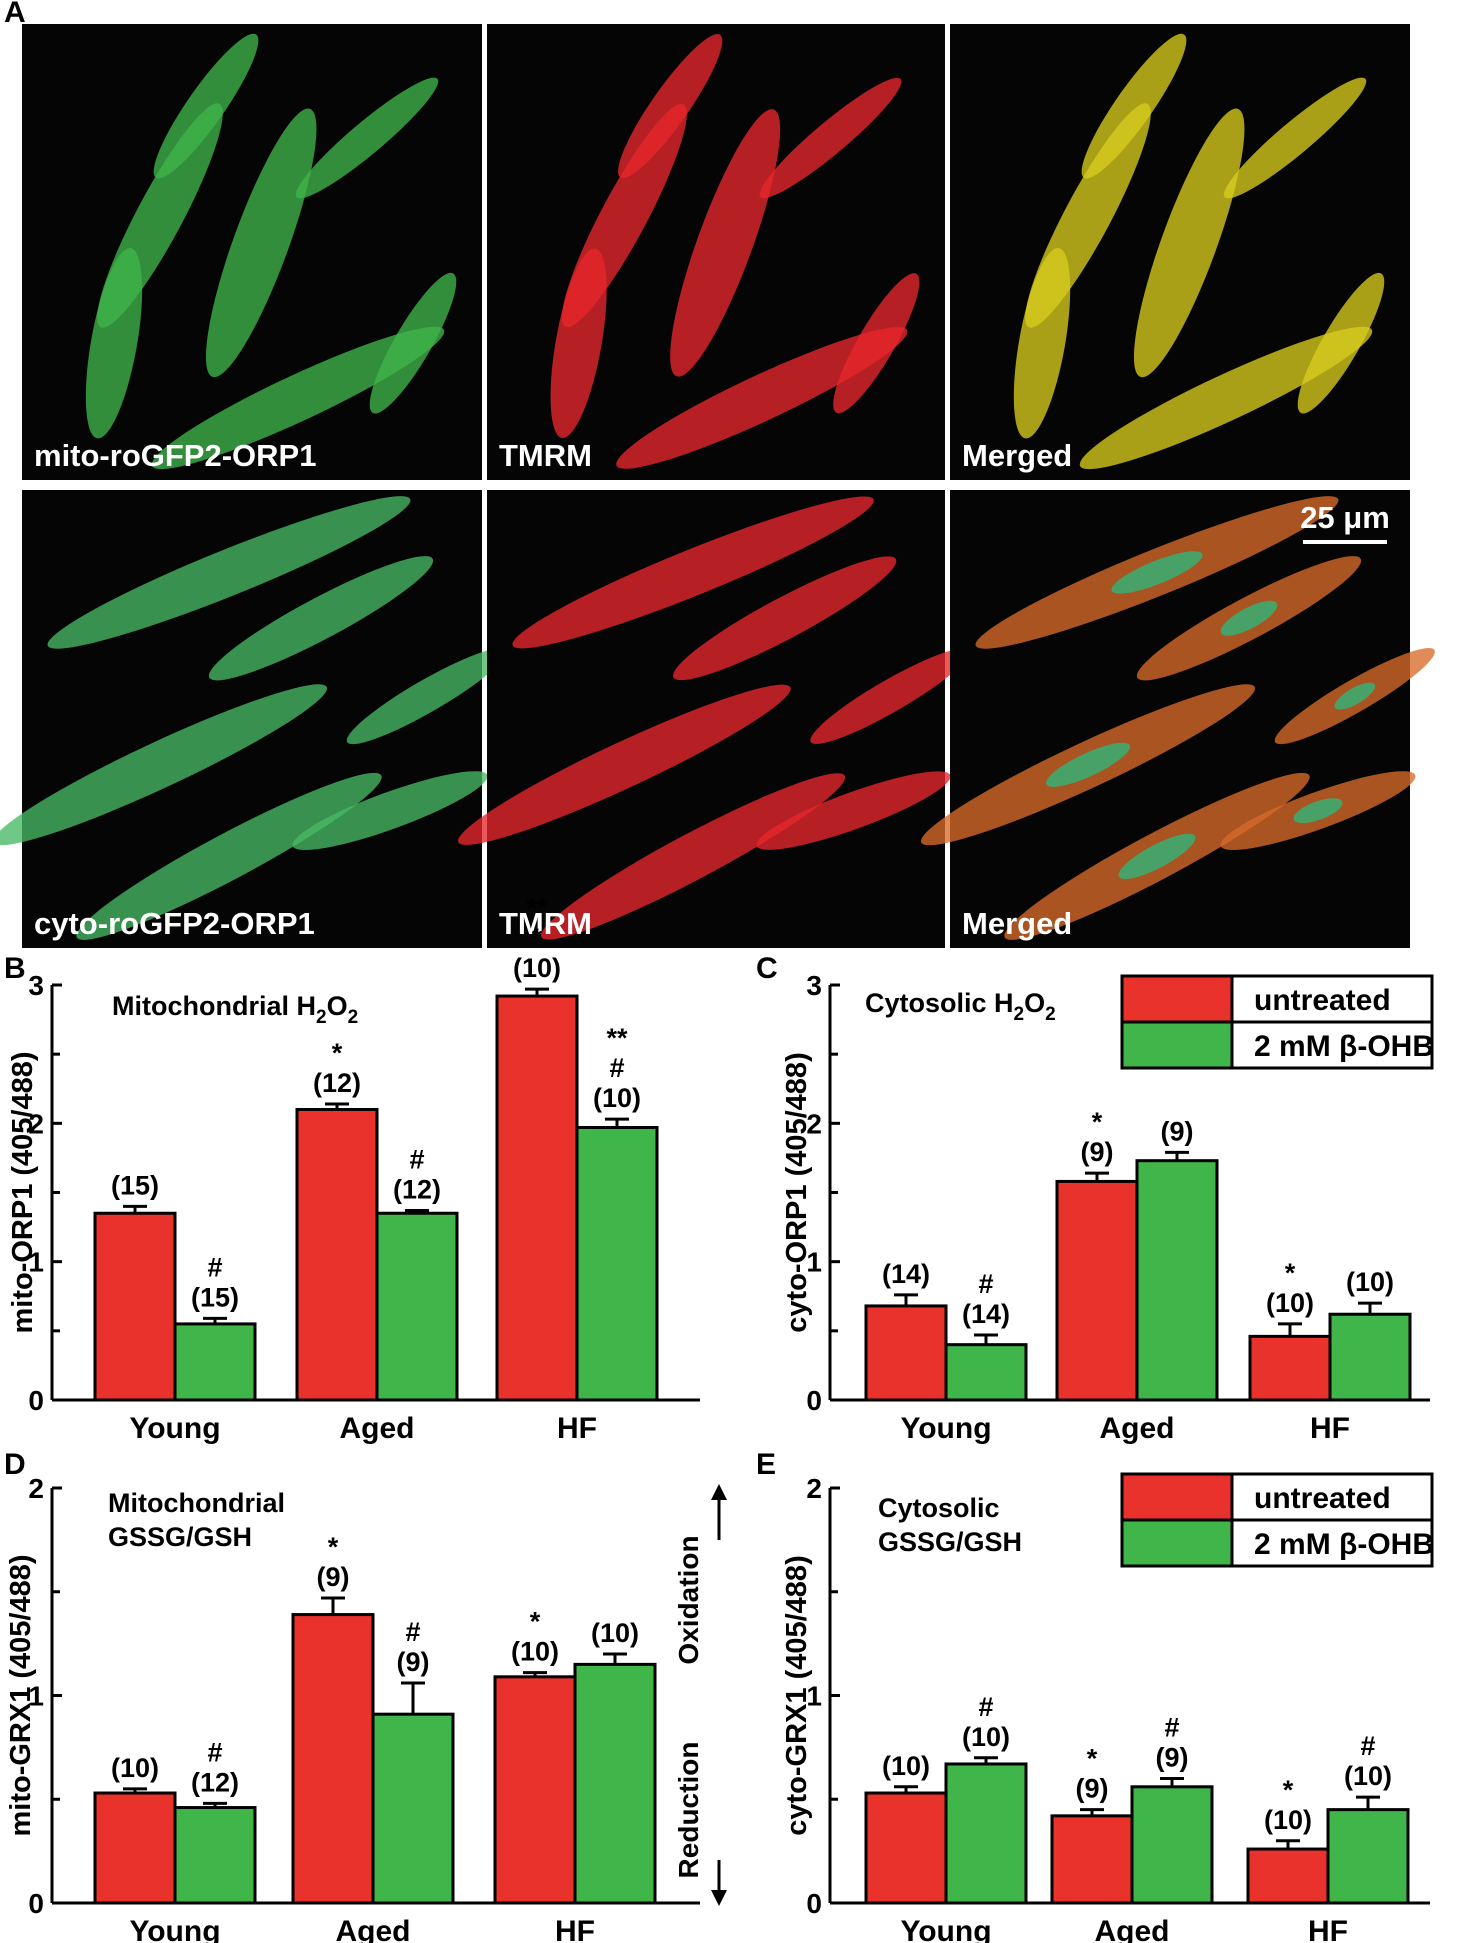  Describe the element at coordinates (719, 1898) in the screenshot. I see `reduction-arrowhead` at that location.